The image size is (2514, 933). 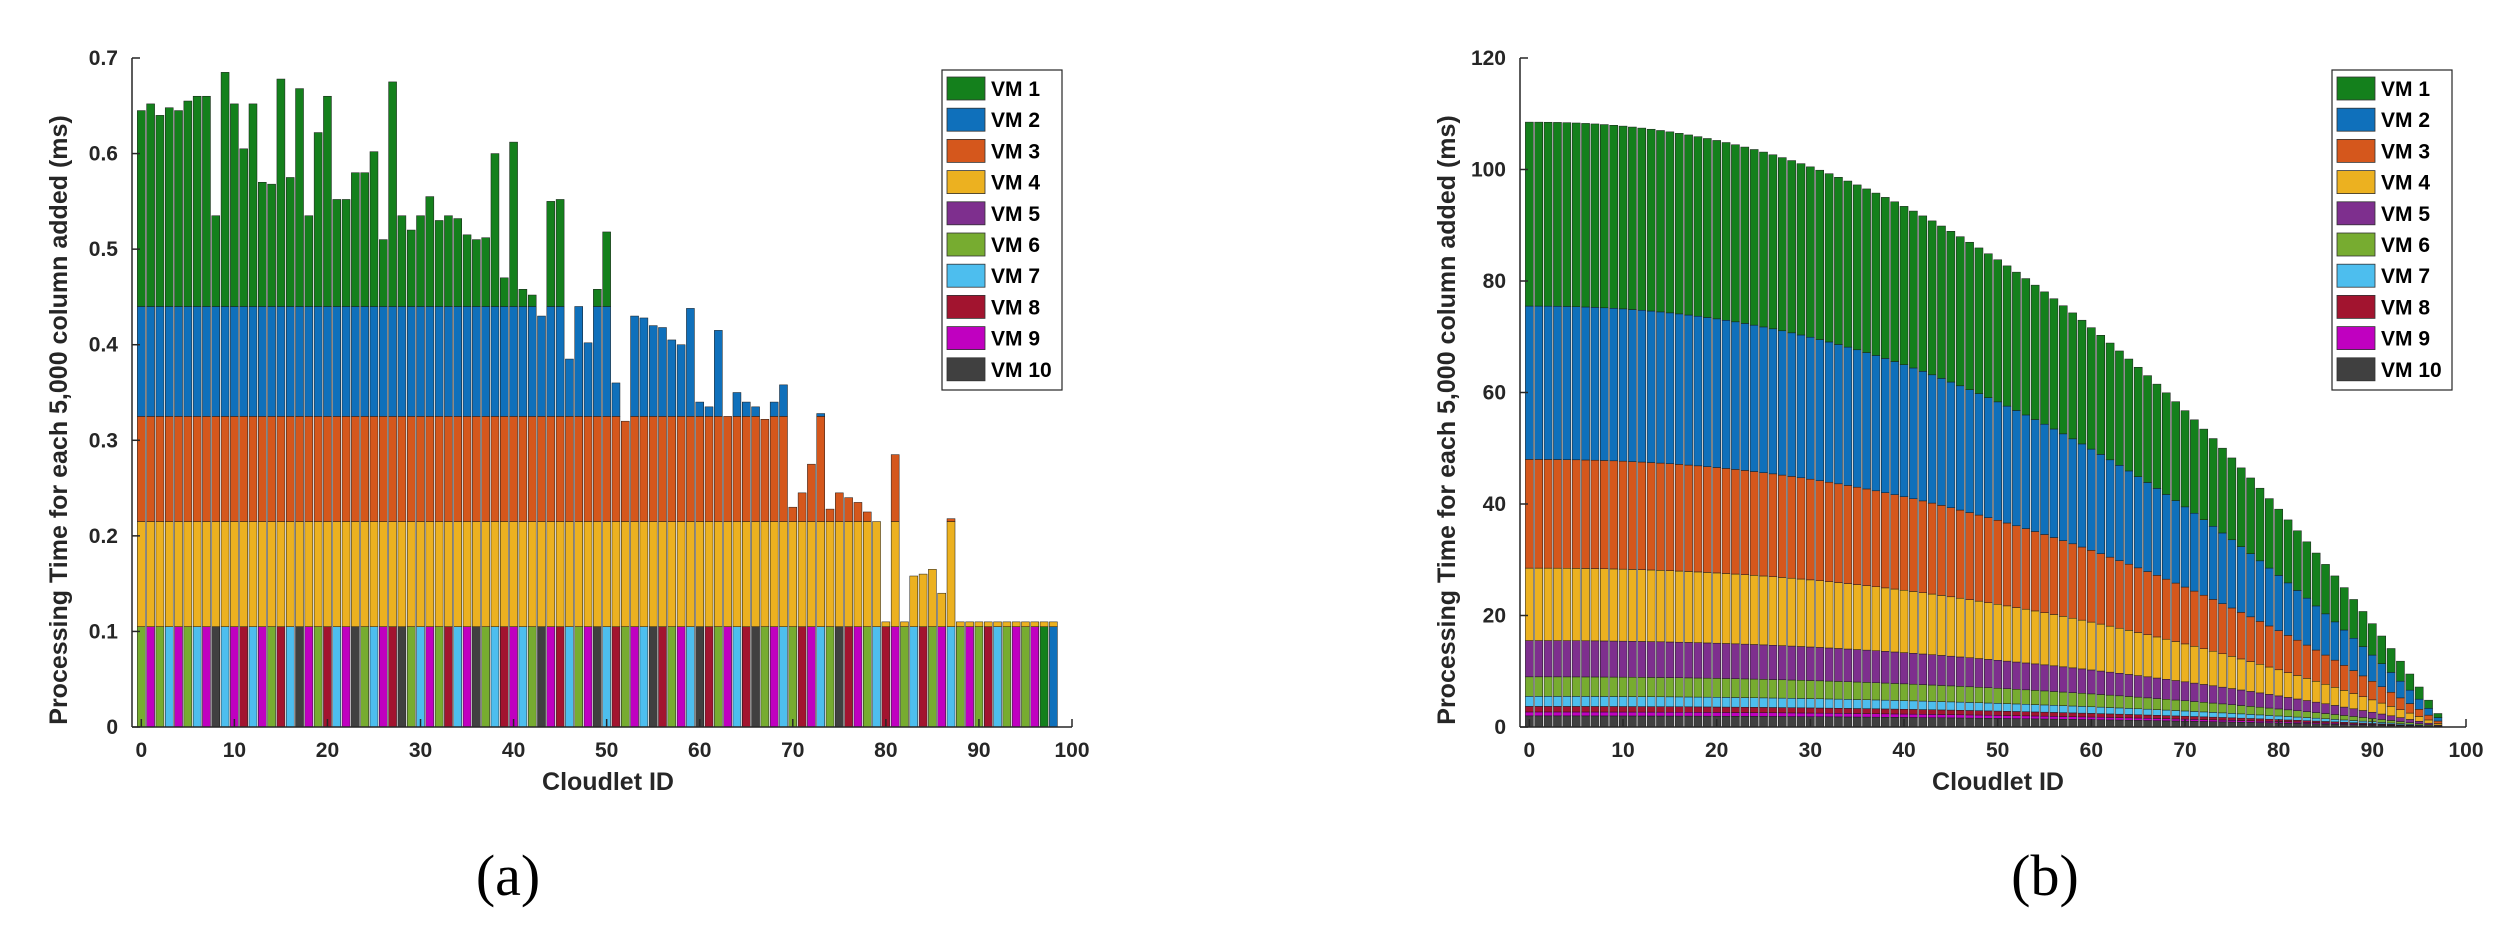 What do you see at coordinates (1015, 89) in the screenshot?
I see `chart-a-legend-label: VM 1` at bounding box center [1015, 89].